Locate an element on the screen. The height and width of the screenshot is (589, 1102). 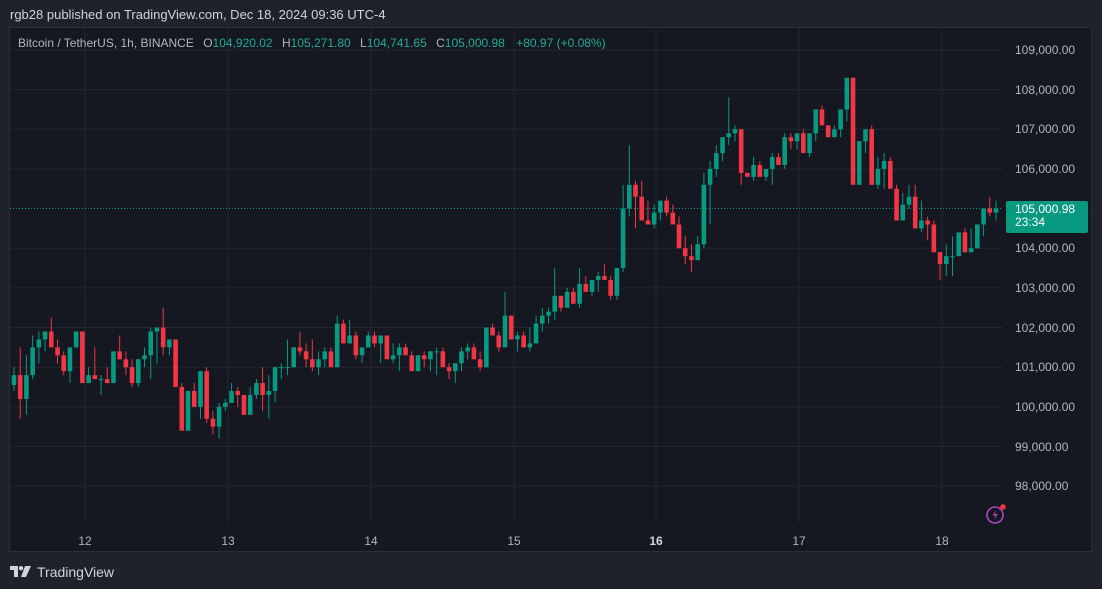
tradingview-logo: TradingView is located at coordinates (62, 572).